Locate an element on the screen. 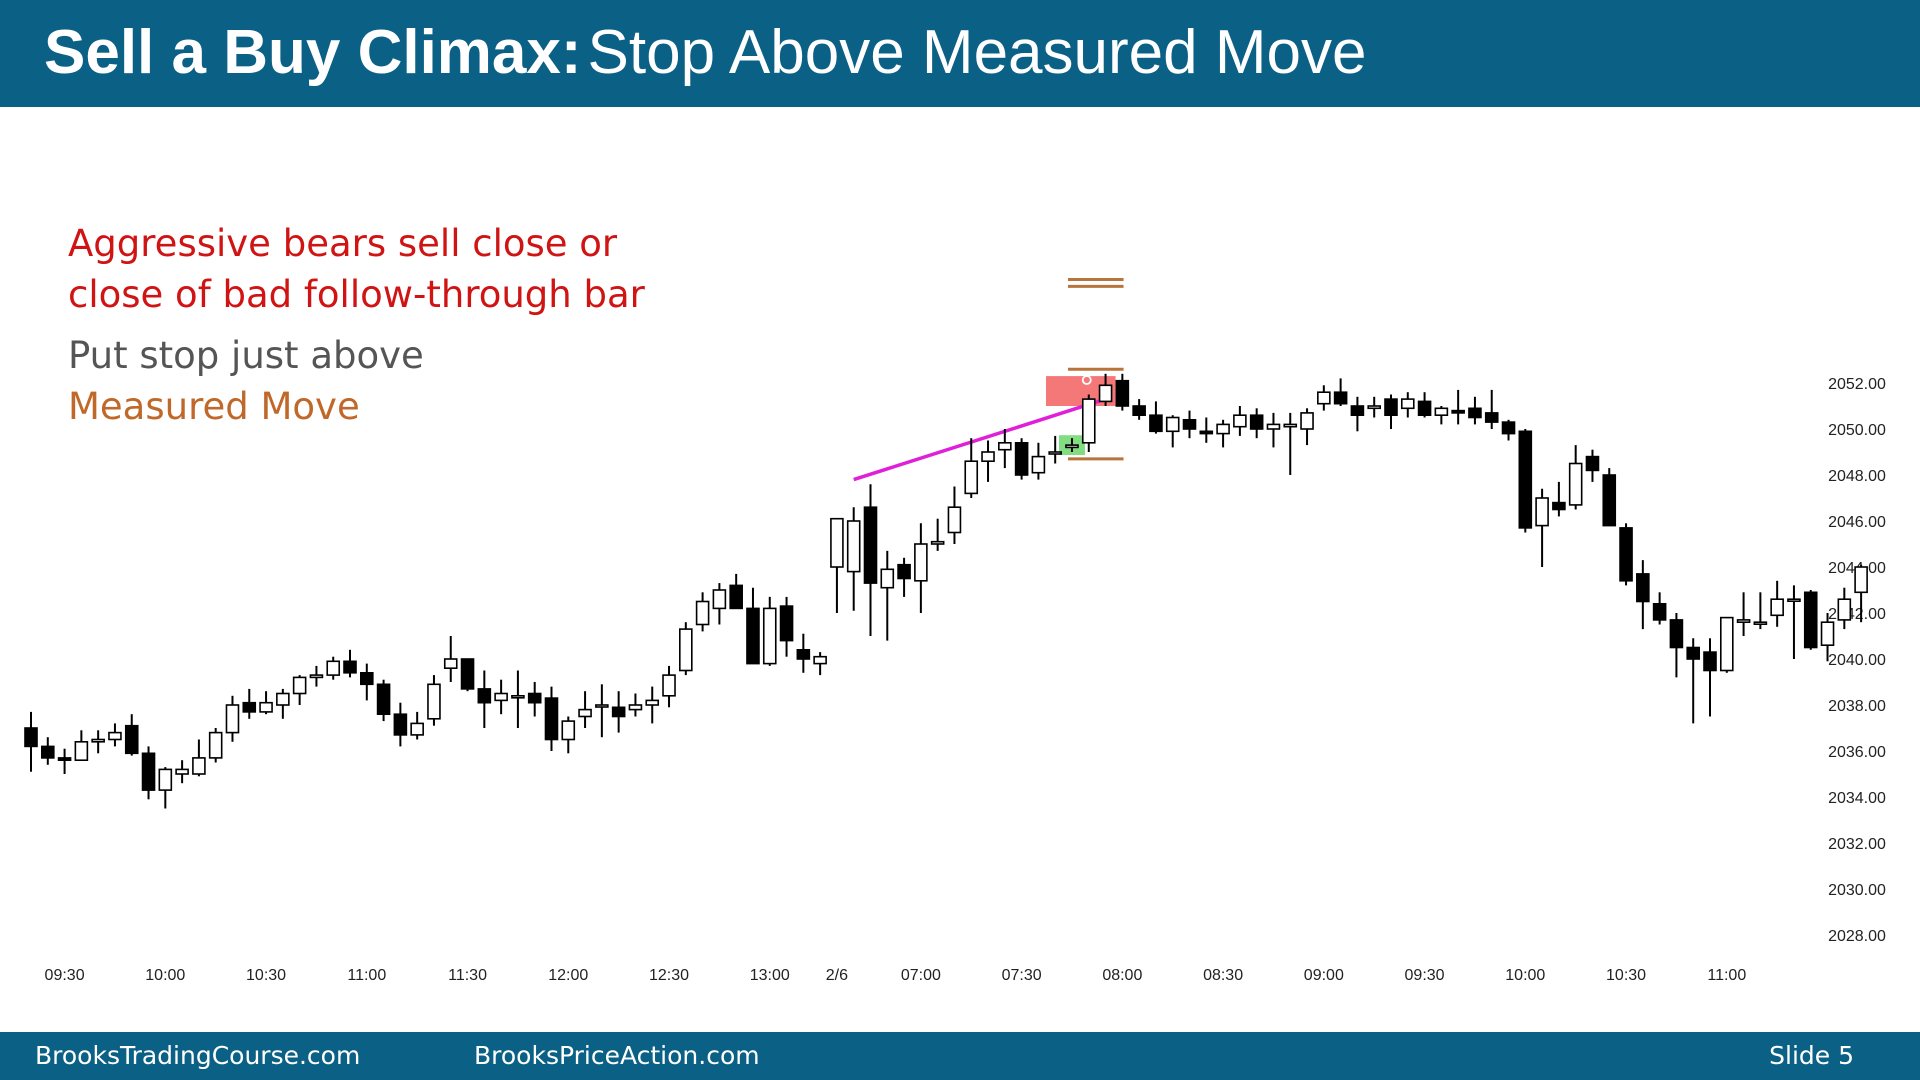 The height and width of the screenshot is (1080, 1920). x-tick-label: 12:00 is located at coordinates (568, 975).